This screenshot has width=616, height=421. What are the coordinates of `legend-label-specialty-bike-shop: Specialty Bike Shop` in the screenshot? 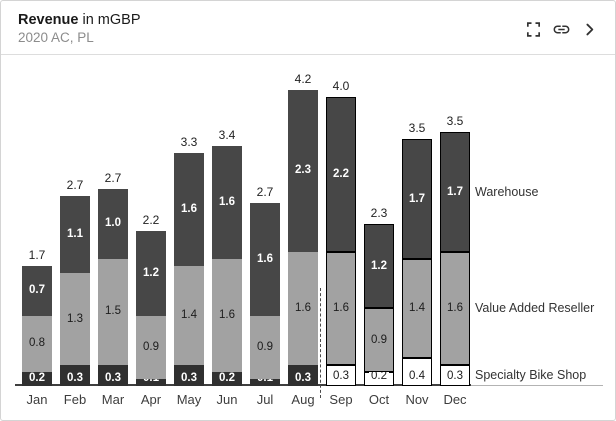 It's located at (531, 375).